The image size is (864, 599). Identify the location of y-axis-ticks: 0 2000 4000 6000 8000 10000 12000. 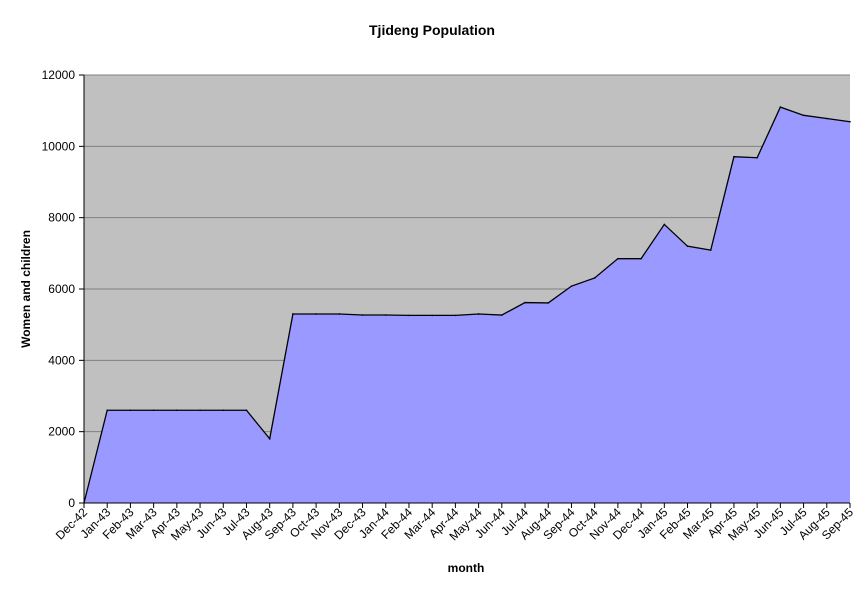
(63, 289).